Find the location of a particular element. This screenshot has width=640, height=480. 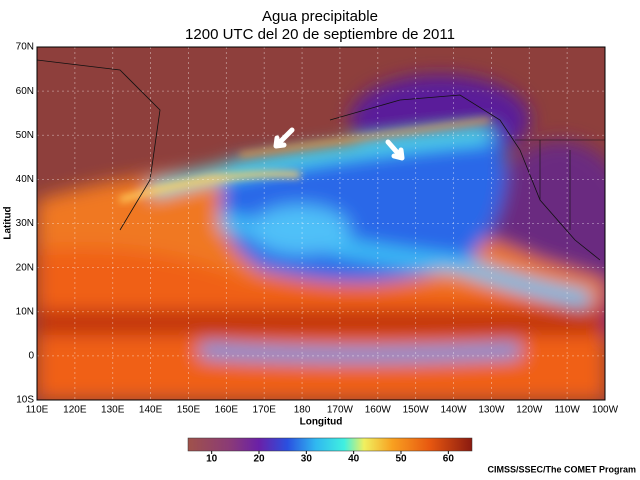

lat-label: 20N is located at coordinates (25, 267).